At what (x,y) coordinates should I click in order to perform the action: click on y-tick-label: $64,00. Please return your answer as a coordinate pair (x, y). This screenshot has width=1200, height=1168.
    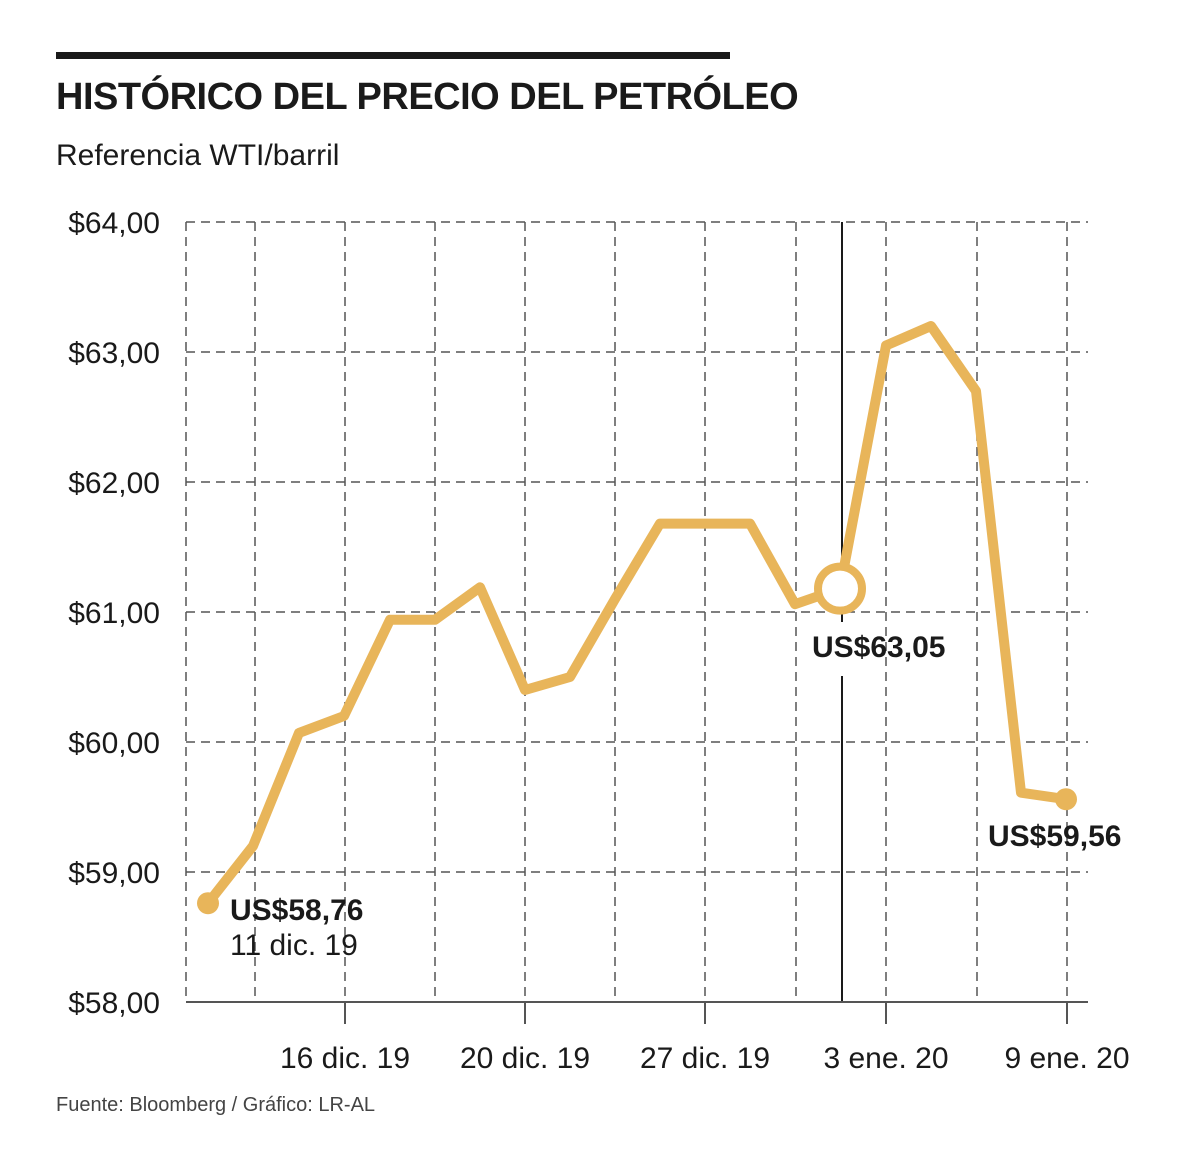
    Looking at the image, I should click on (114, 223).